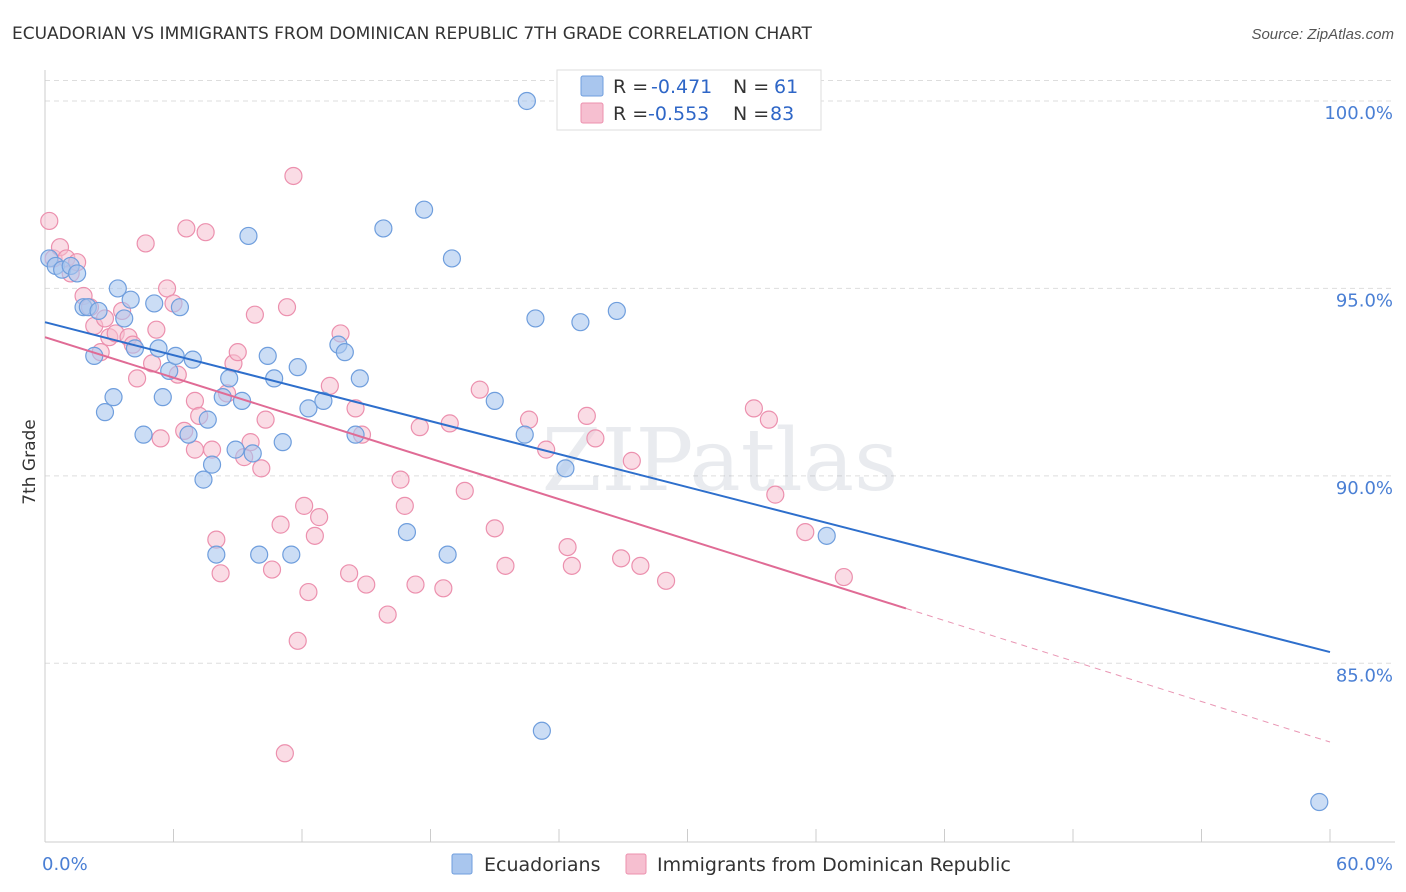  Describe the element at coordinates (1364, 675) in the screenshot. I see `y-tick-label-3: 85.0%` at that location.